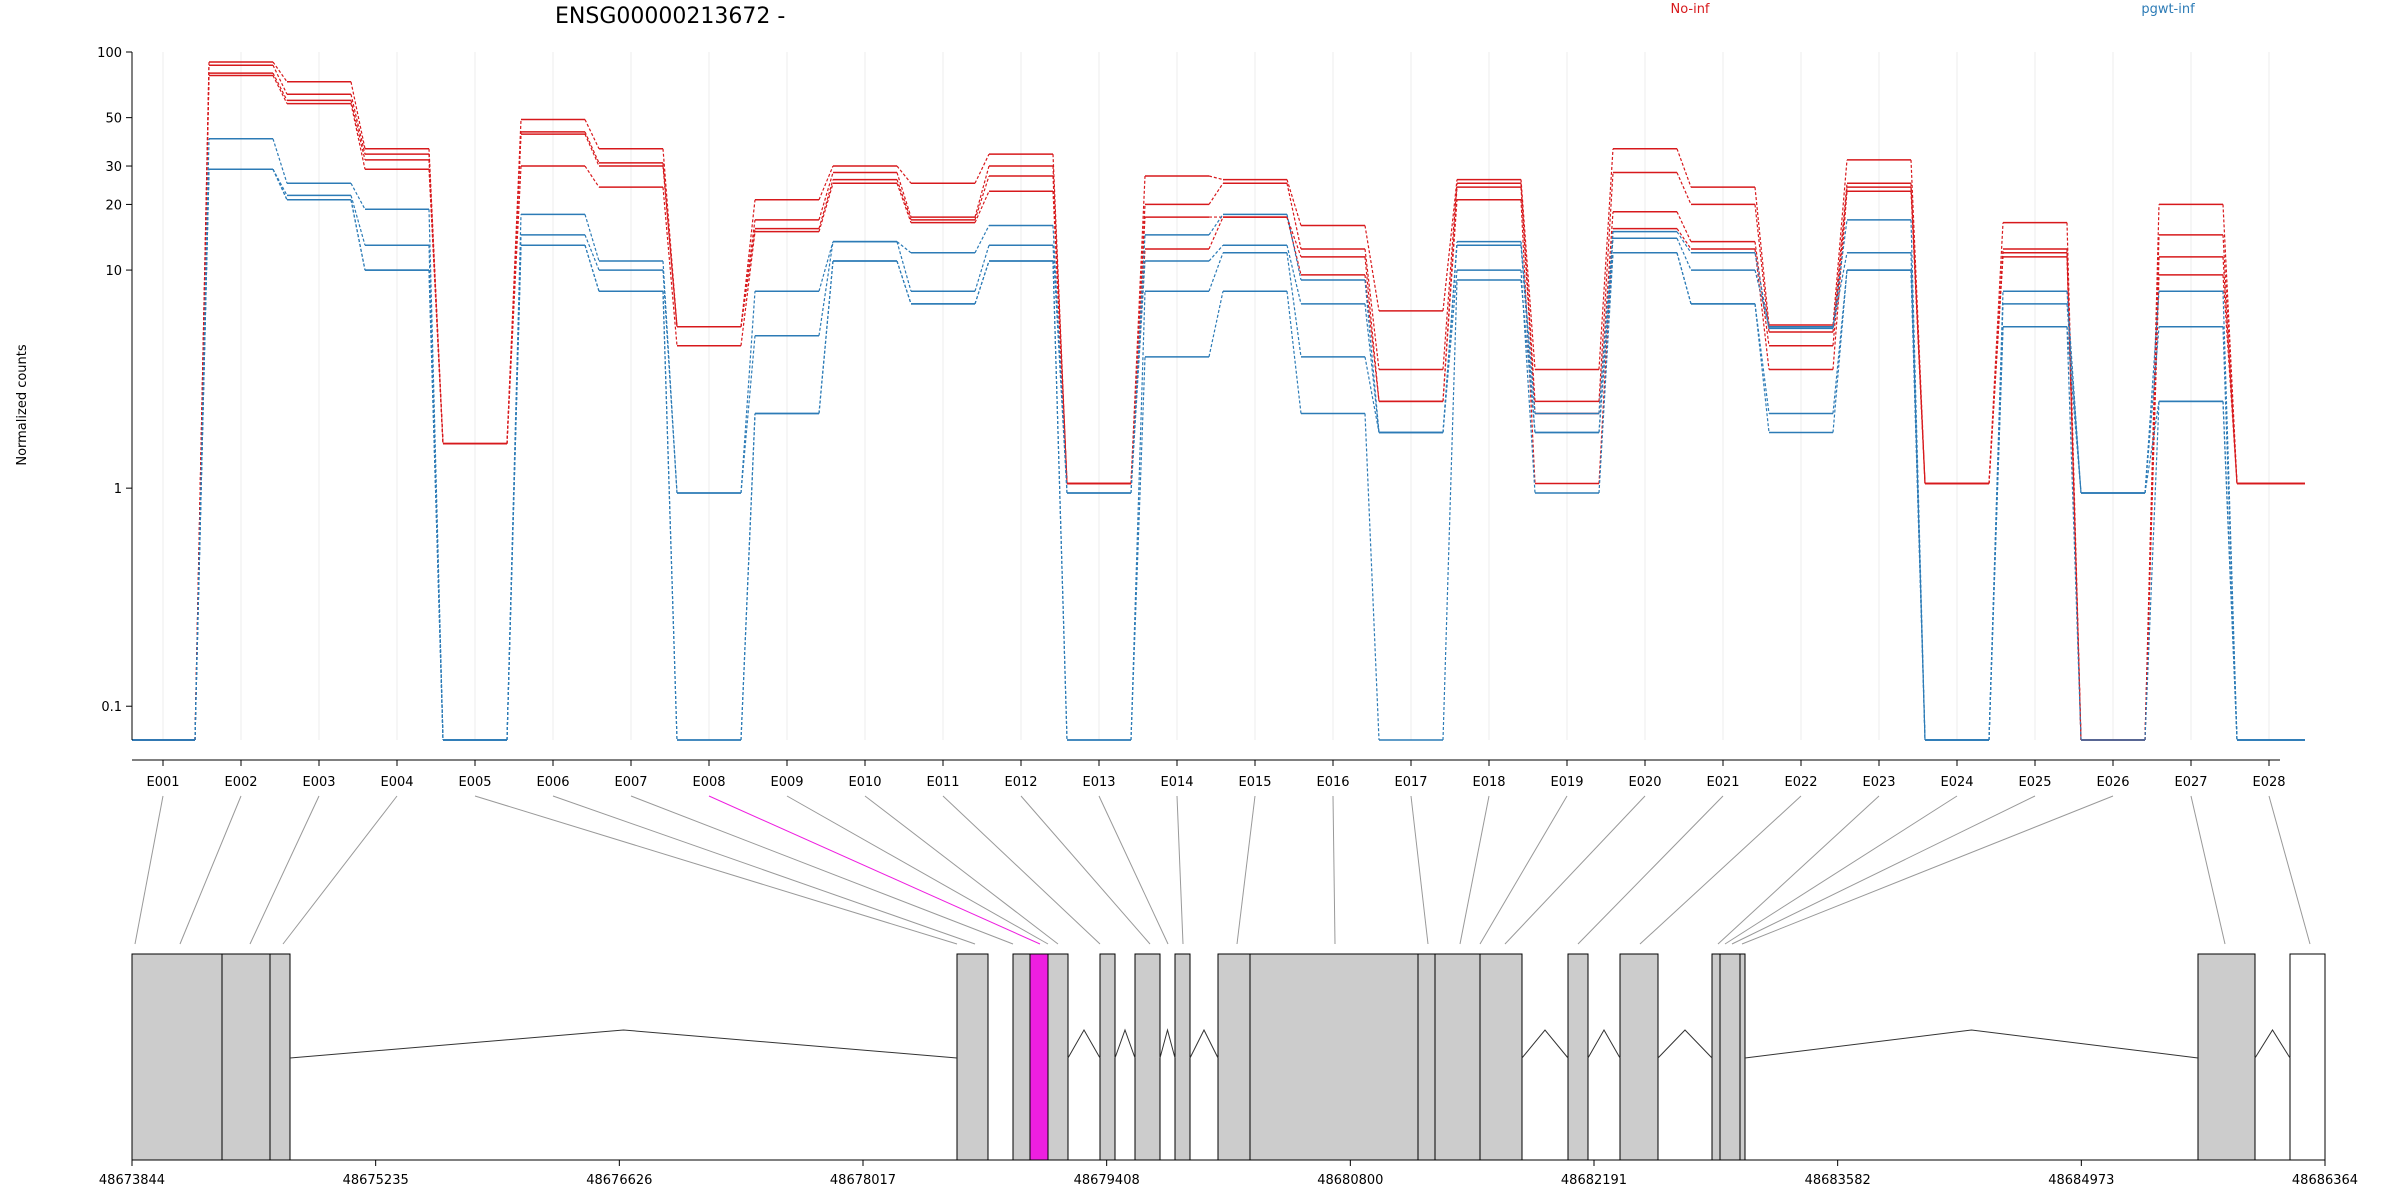 The height and width of the screenshot is (1200, 2400). What do you see at coordinates (1689, 9) in the screenshot?
I see `legend-label-no-inf: No-inf` at bounding box center [1689, 9].